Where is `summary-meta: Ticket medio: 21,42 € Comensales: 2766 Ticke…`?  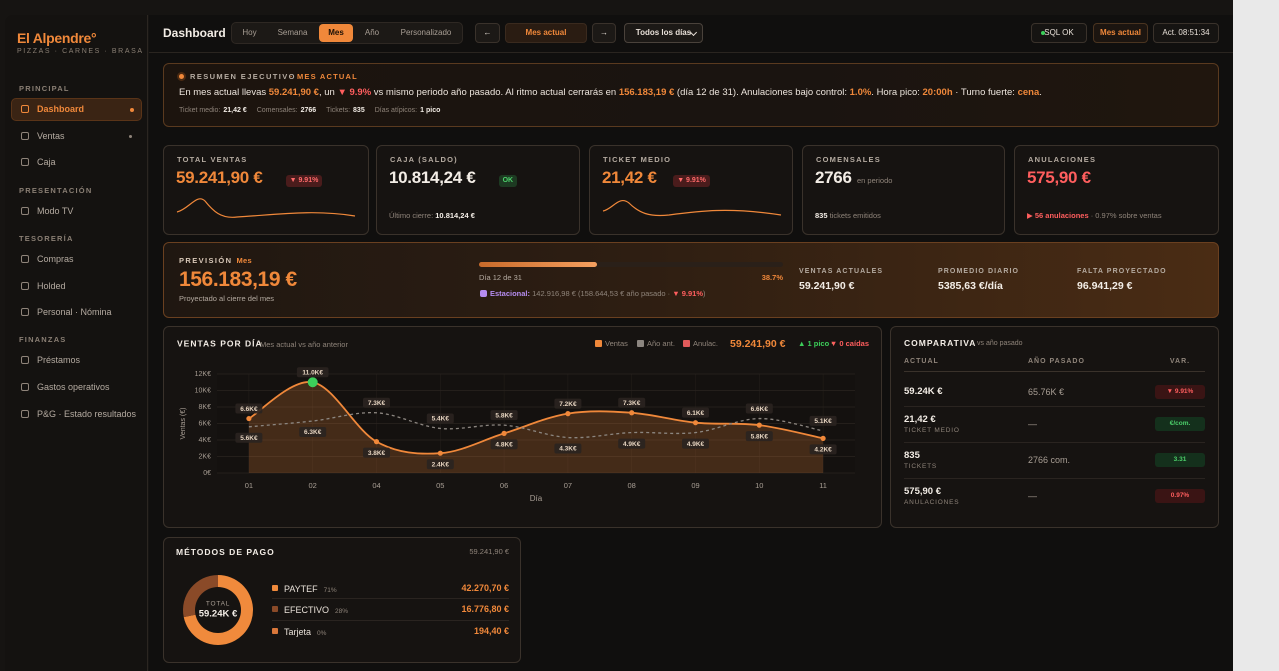 summary-meta: Ticket medio: 21,42 € Comensales: 2766 Ticke… is located at coordinates (379, 111).